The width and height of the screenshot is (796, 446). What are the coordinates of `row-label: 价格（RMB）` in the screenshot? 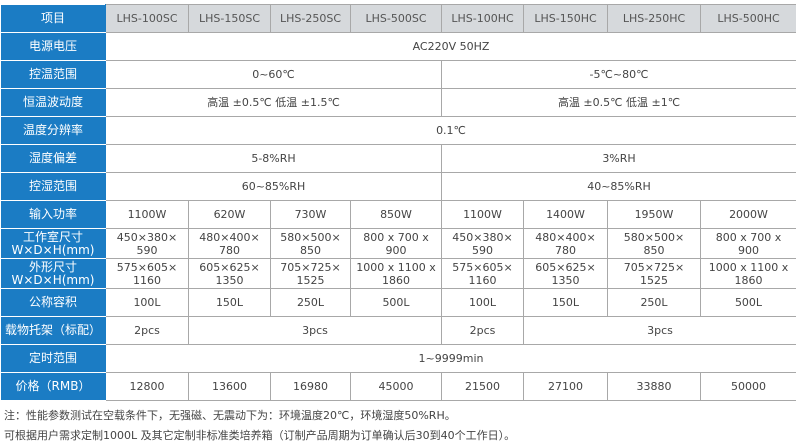 It's located at (53, 387).